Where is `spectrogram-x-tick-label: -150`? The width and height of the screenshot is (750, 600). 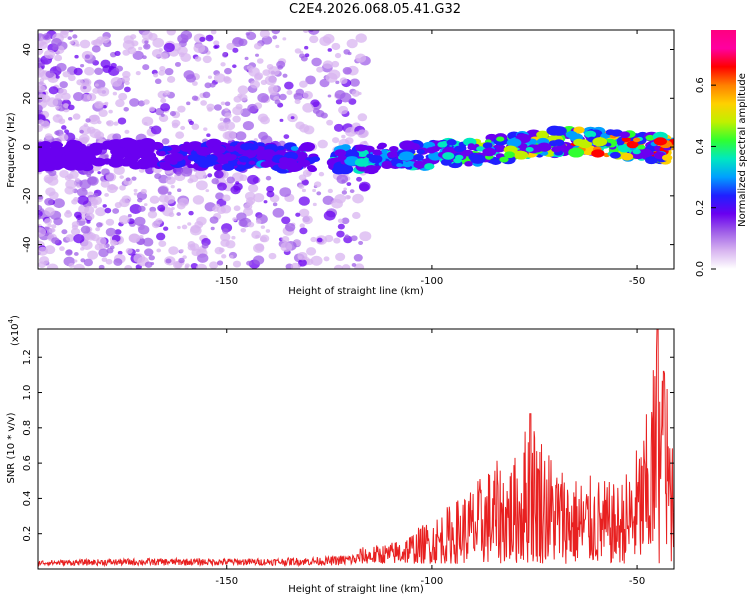 spectrogram-x-tick-label: -150 is located at coordinates (226, 281).